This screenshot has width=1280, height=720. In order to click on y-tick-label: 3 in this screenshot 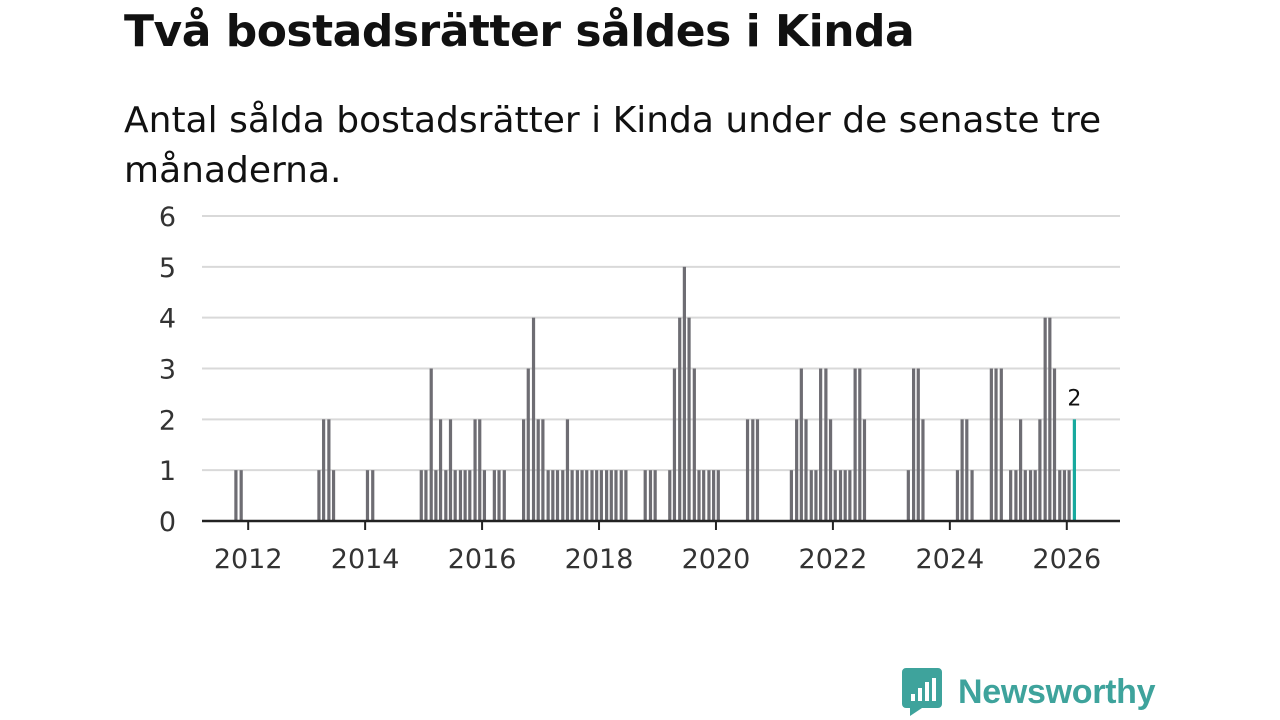, I will do `click(167, 370)`.